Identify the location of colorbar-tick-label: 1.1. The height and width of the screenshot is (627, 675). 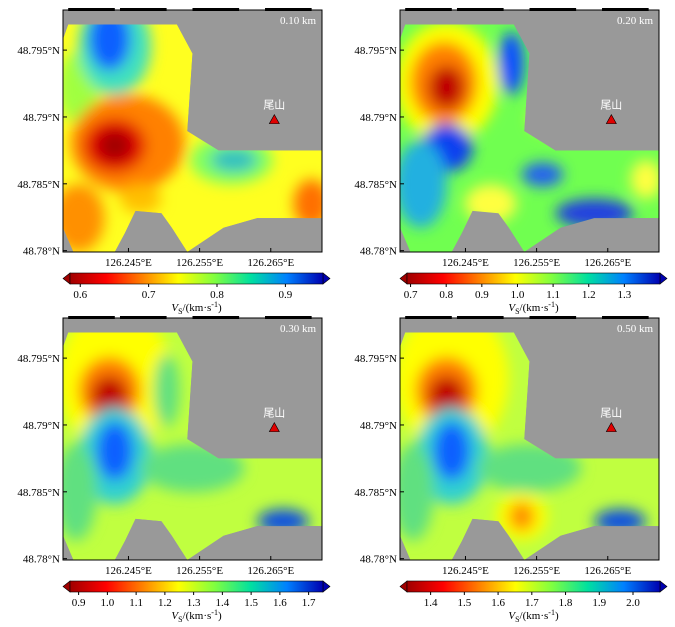
(553, 295).